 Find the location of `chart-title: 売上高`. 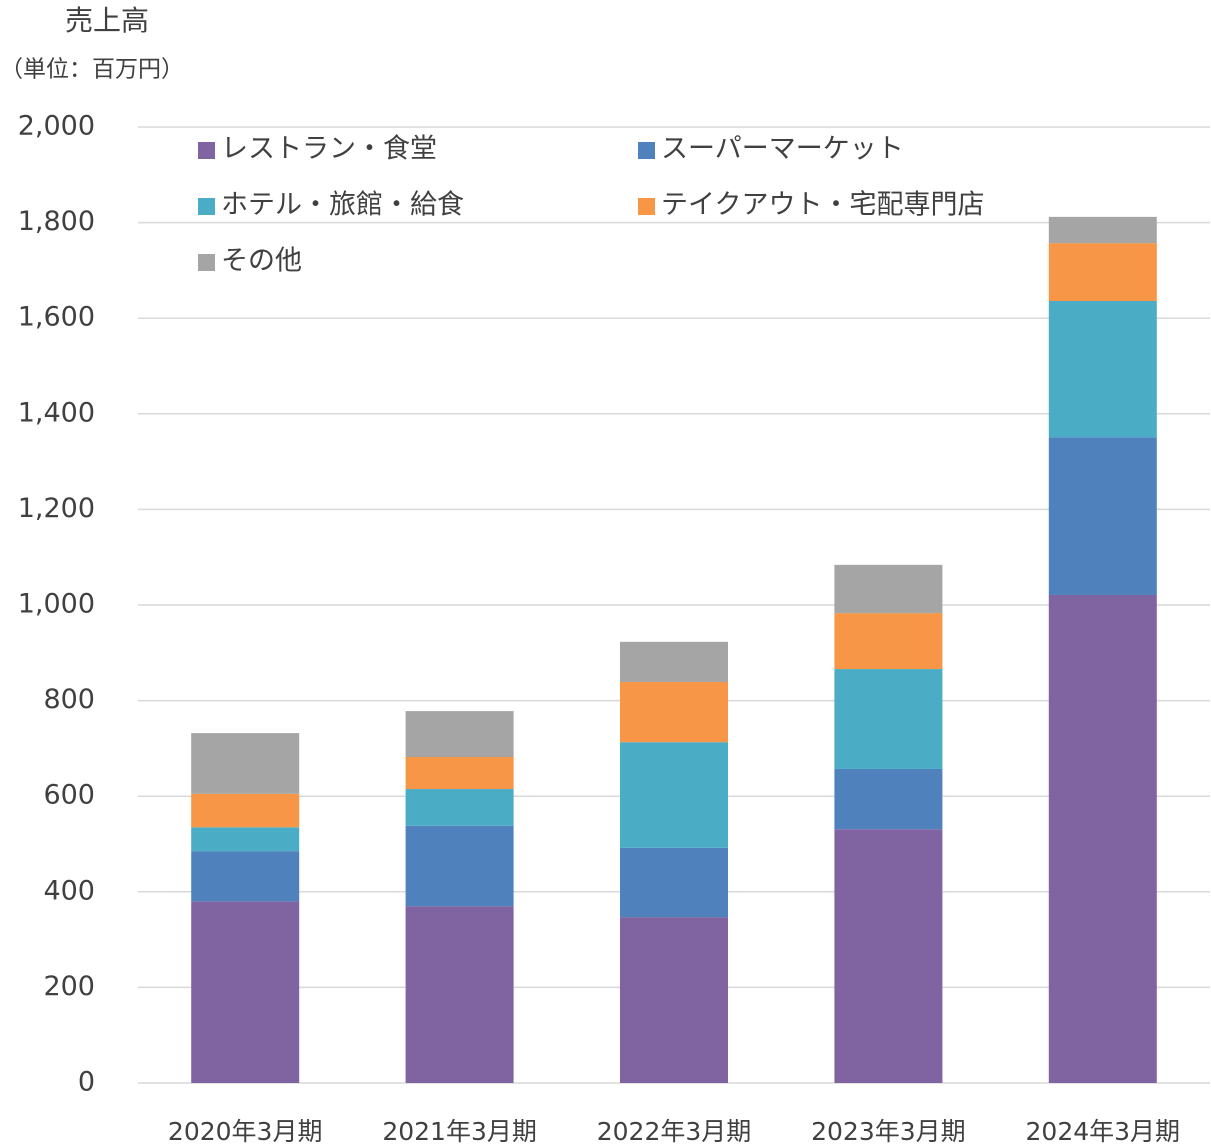

chart-title: 売上高 is located at coordinates (107, 20).